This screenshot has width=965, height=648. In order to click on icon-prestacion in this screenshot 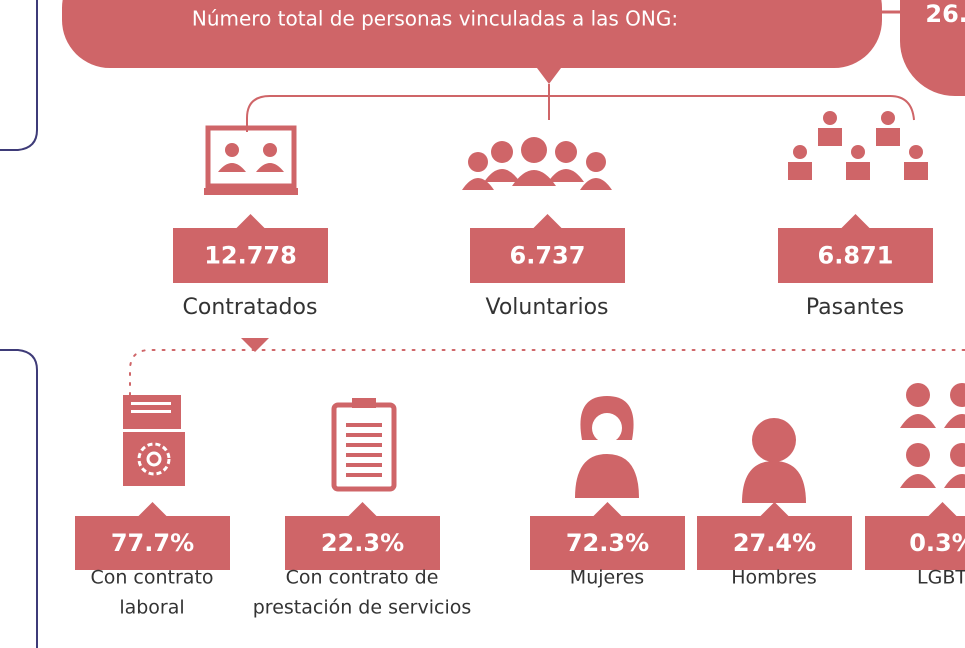, I will do `click(364, 445)`.